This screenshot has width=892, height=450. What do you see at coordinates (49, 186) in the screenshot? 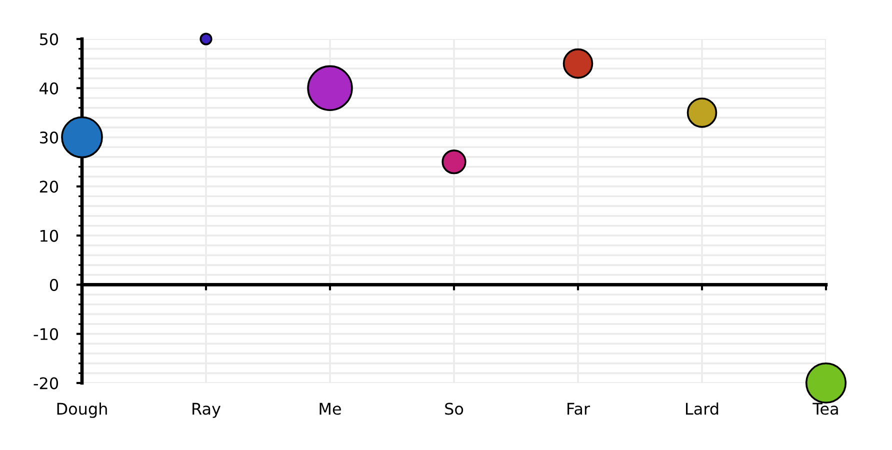
I see `y-tick-label: 20` at bounding box center [49, 186].